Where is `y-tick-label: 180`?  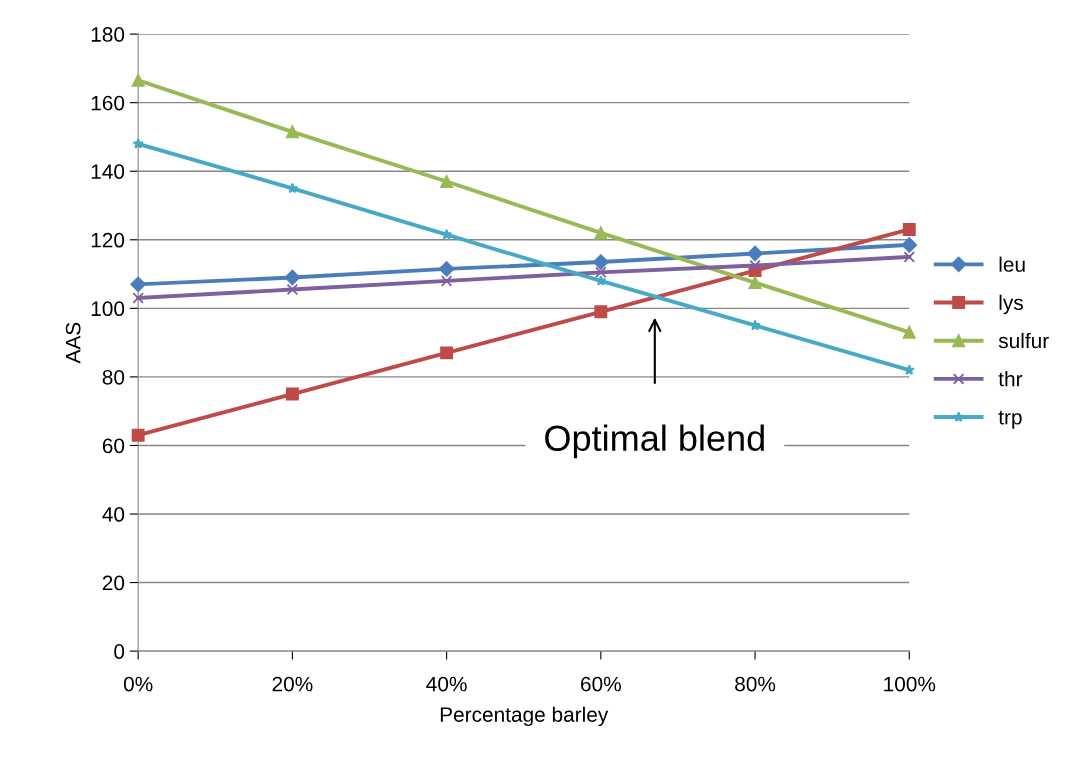 y-tick-label: 180 is located at coordinates (108, 34).